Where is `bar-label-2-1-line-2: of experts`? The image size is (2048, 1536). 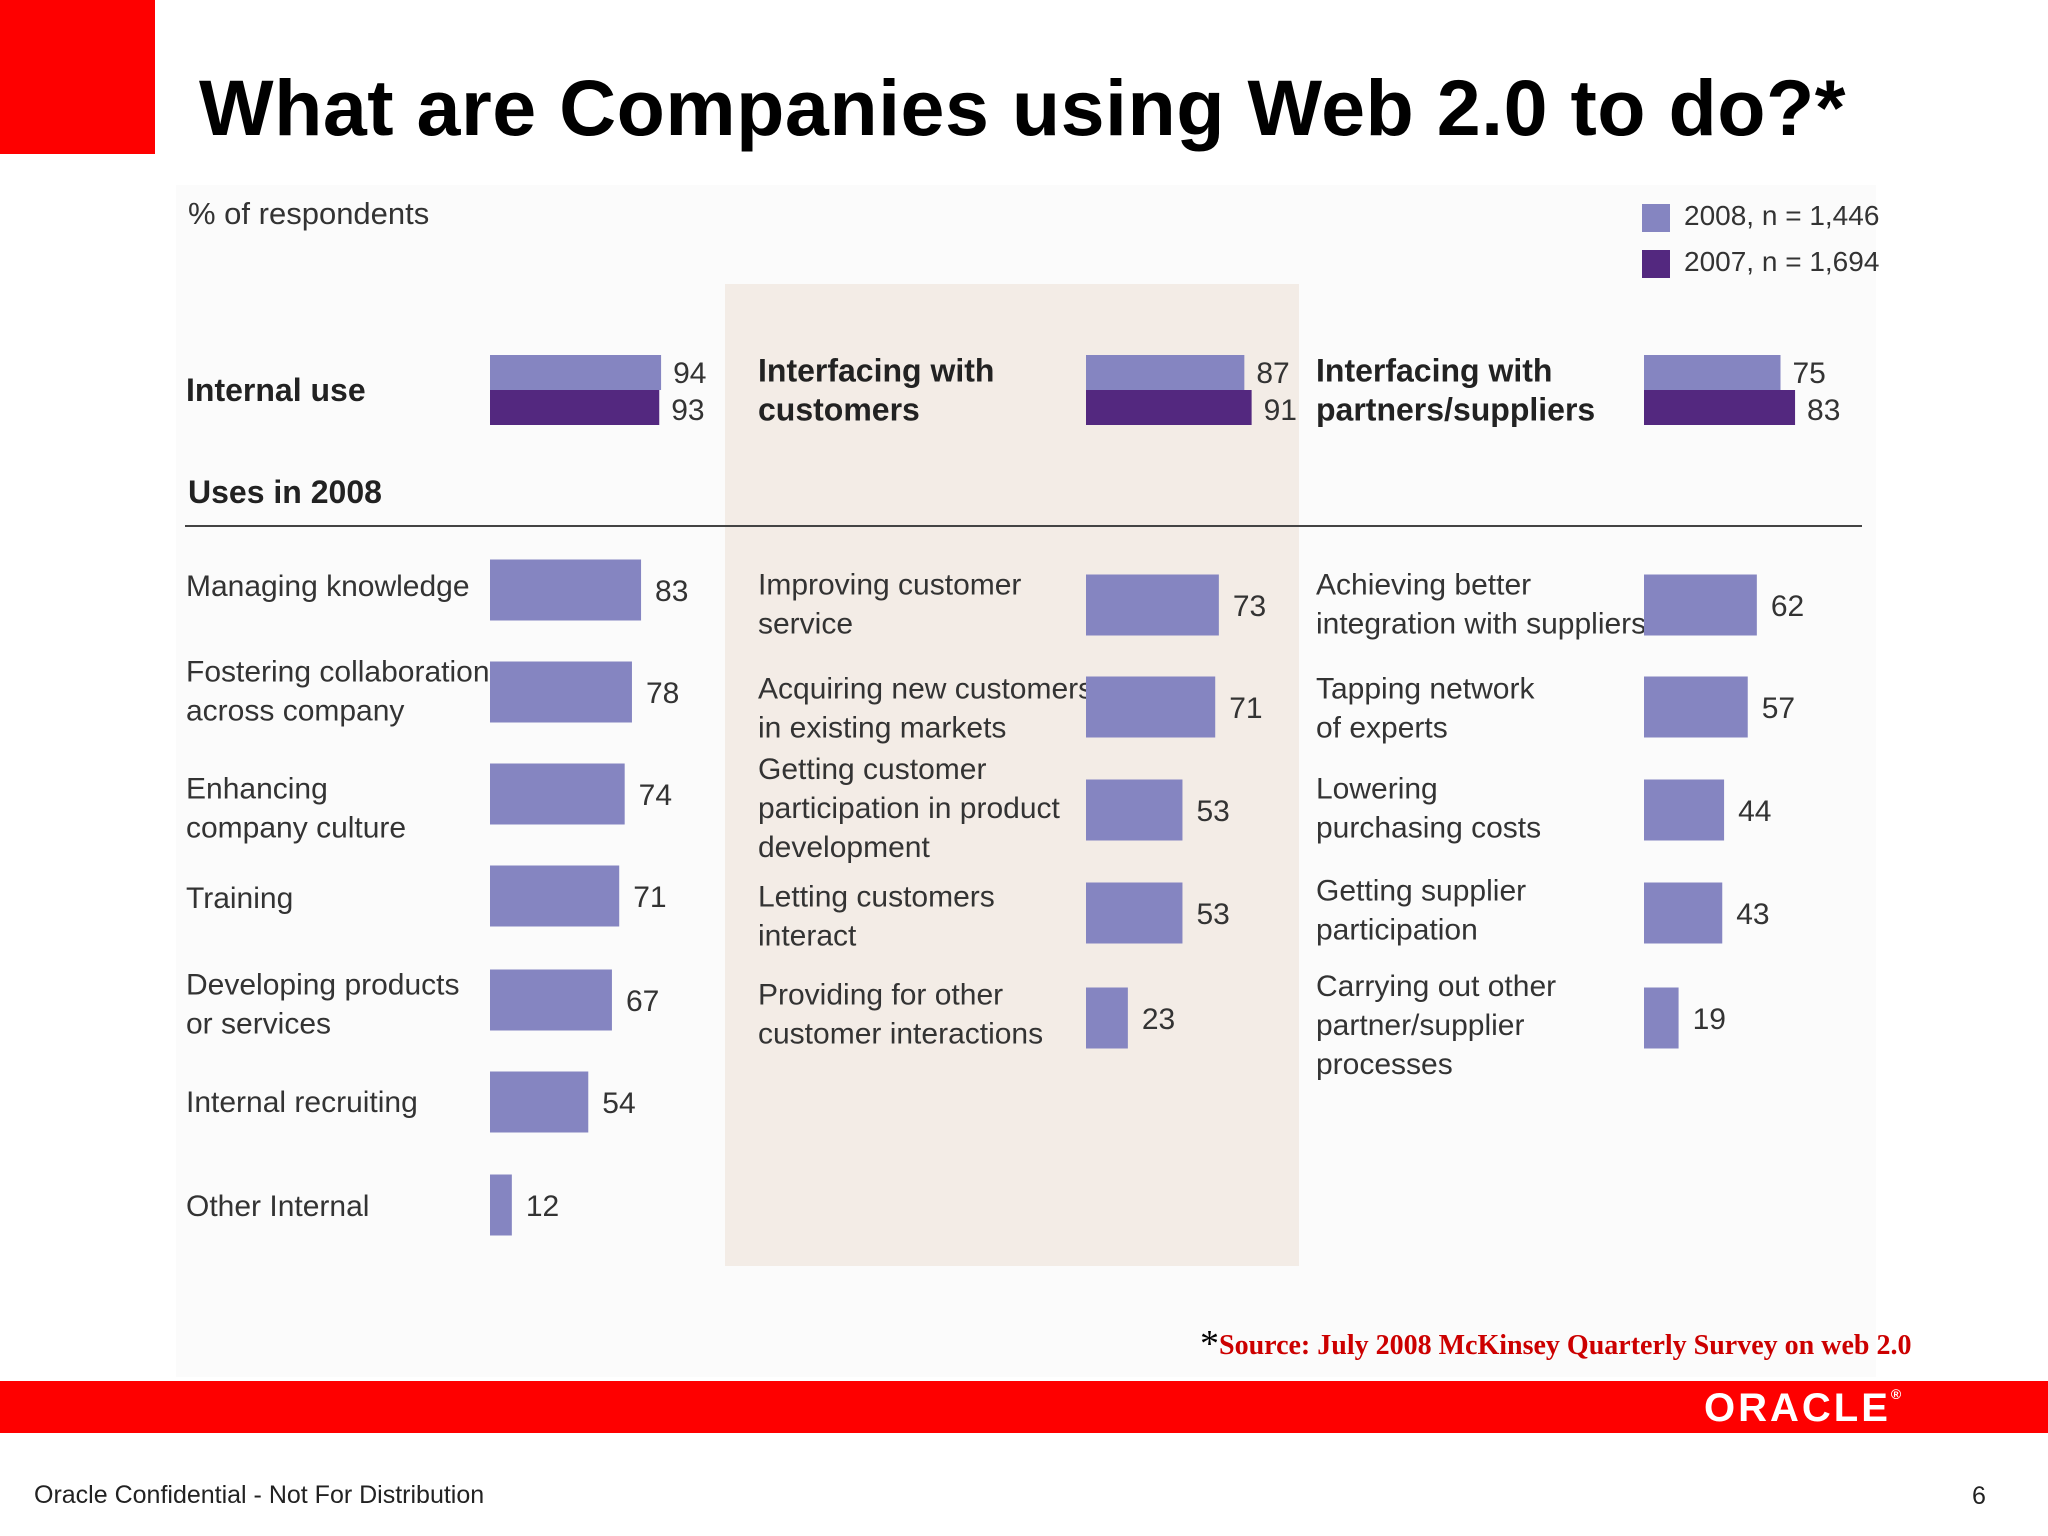
bar-label-2-1-line-2: of experts is located at coordinates (1382, 728).